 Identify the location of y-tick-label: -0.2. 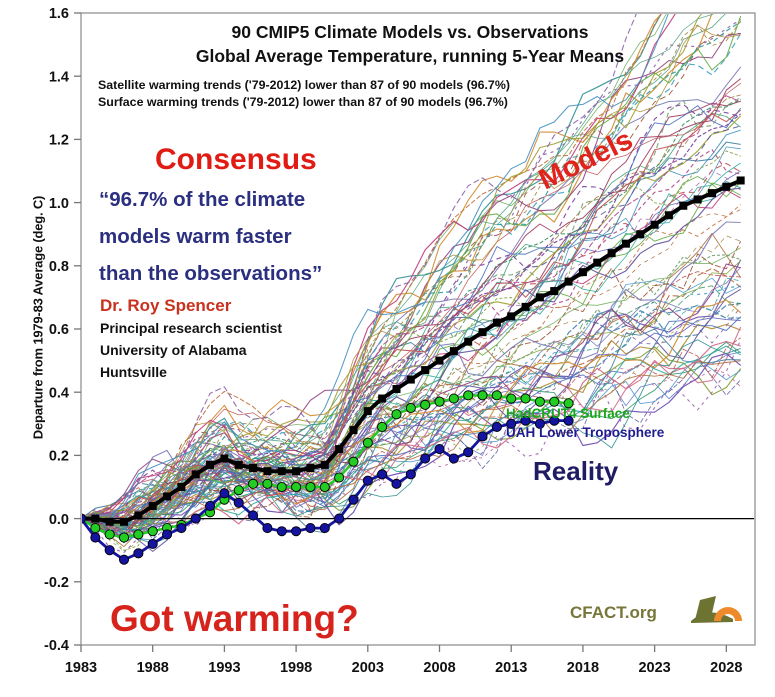
(56, 583).